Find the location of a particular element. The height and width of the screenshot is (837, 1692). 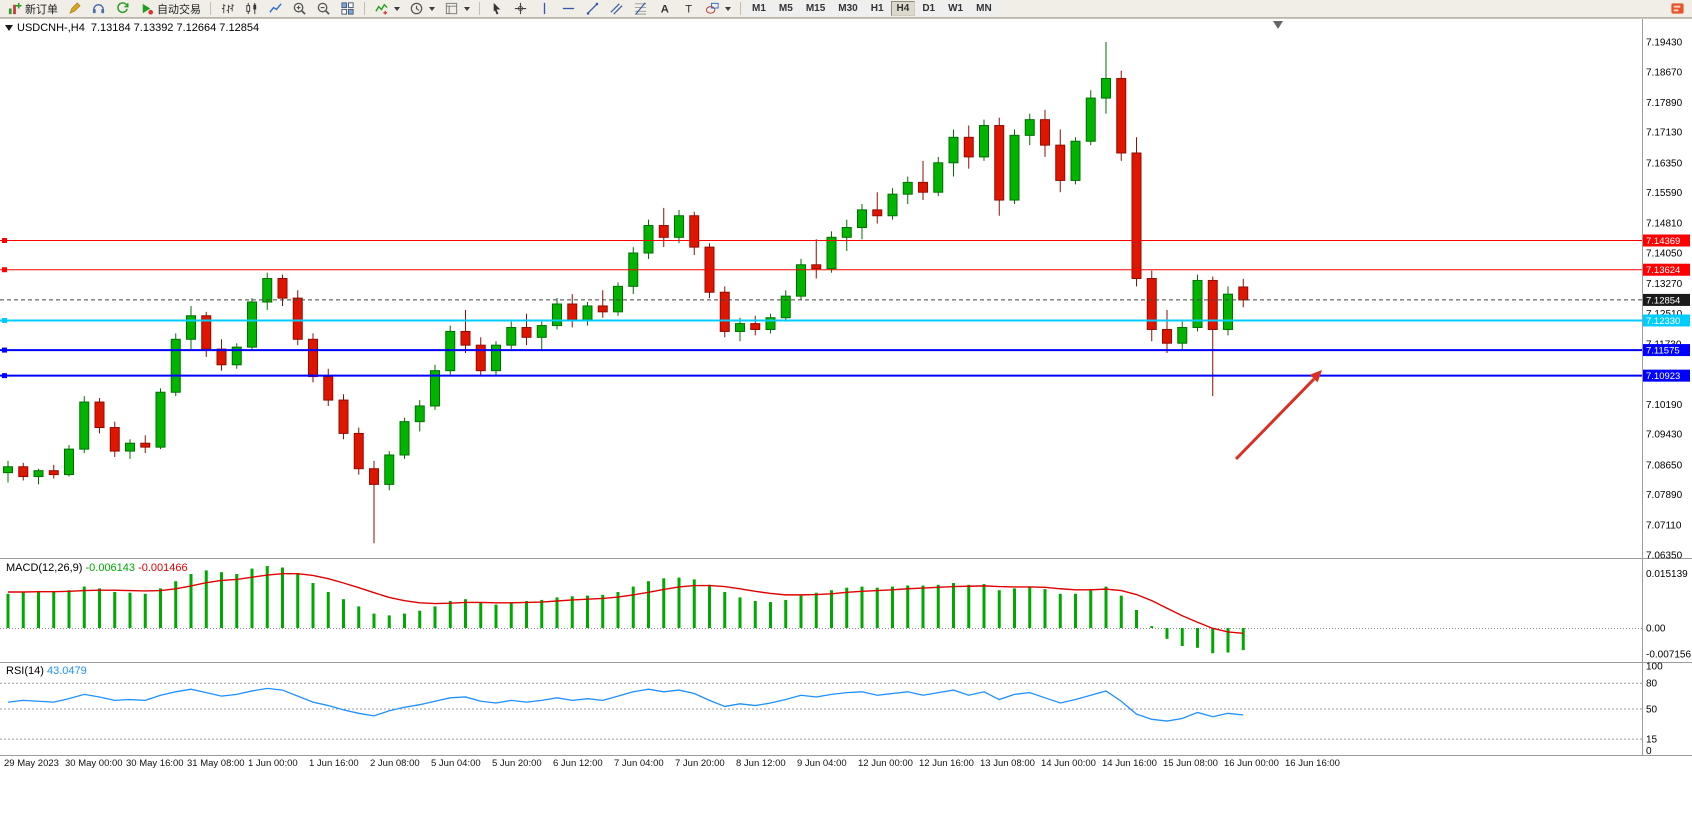

support-button is located at coordinates (98, 9).